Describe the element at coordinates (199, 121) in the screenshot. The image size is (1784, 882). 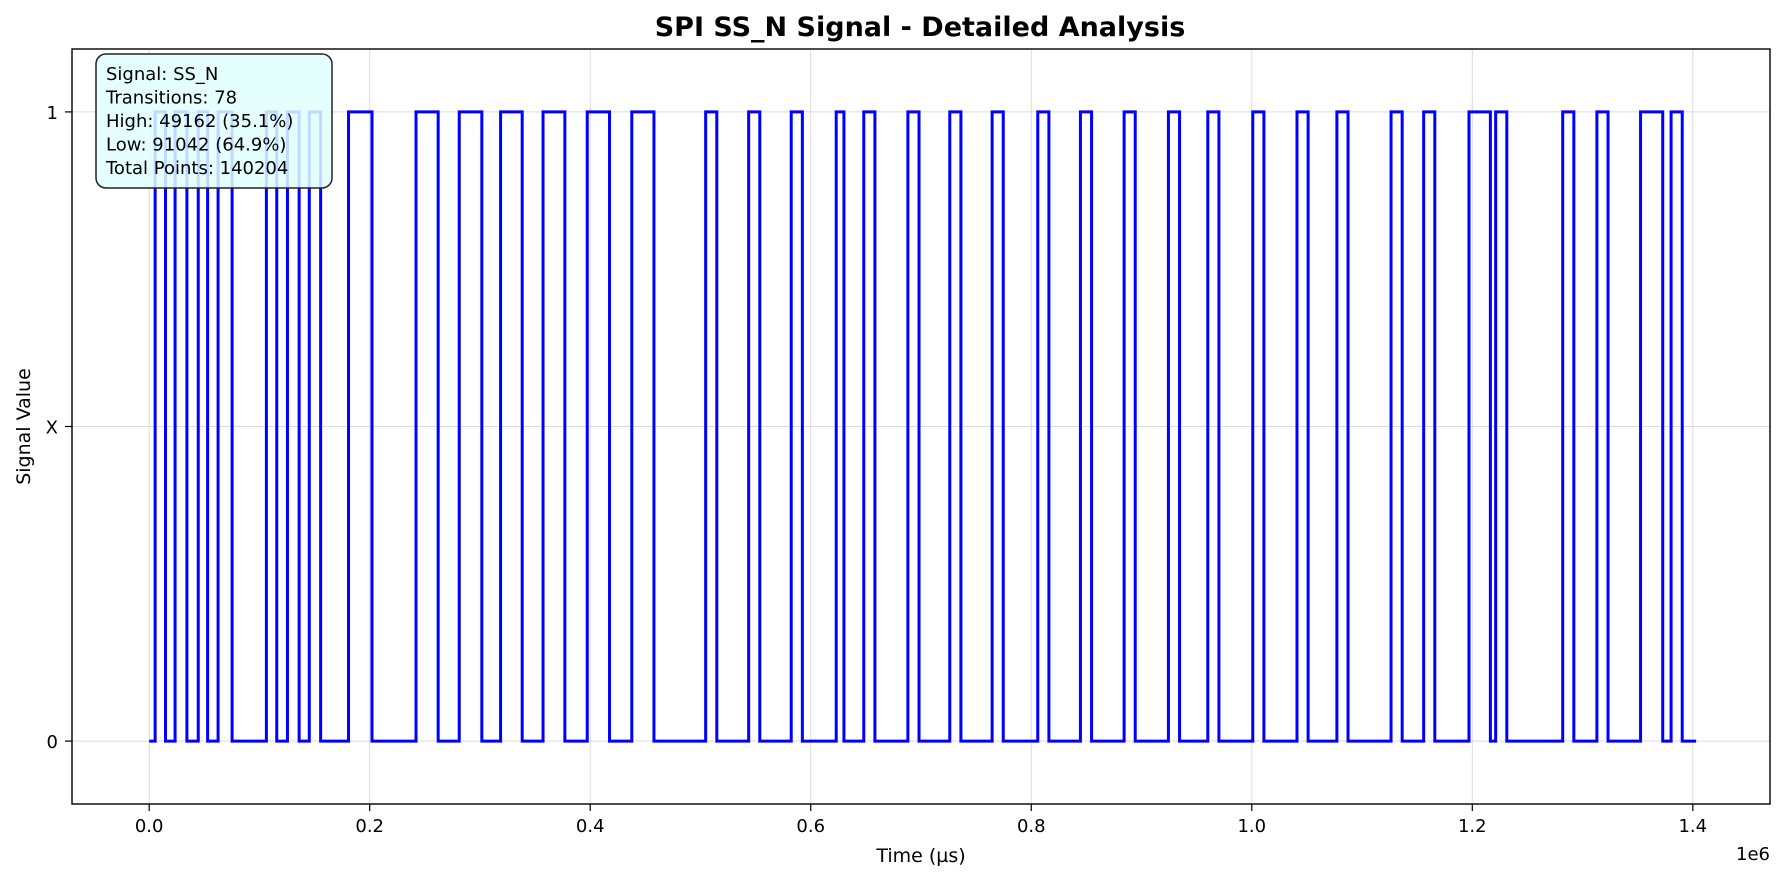
I see `info-line-high: High: 49162 (35.1%)` at that location.